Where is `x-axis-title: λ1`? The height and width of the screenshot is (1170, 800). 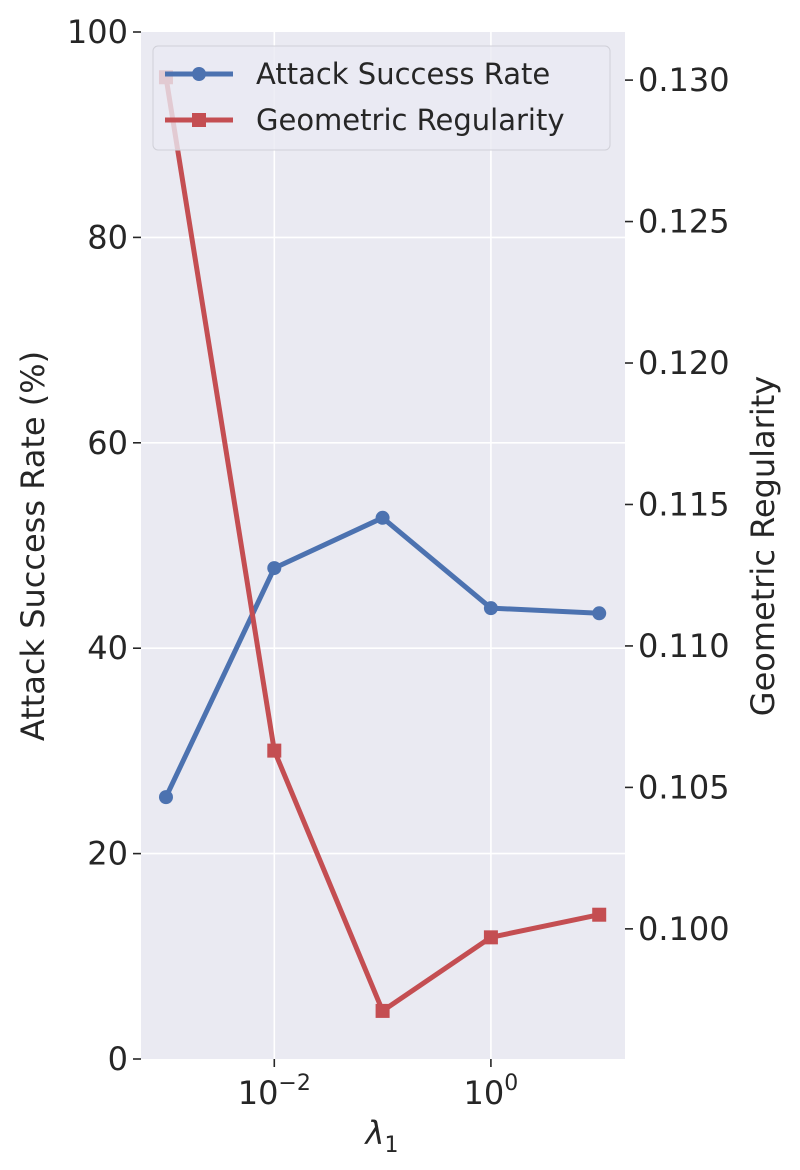 x-axis-title: λ1 is located at coordinates (381, 1136).